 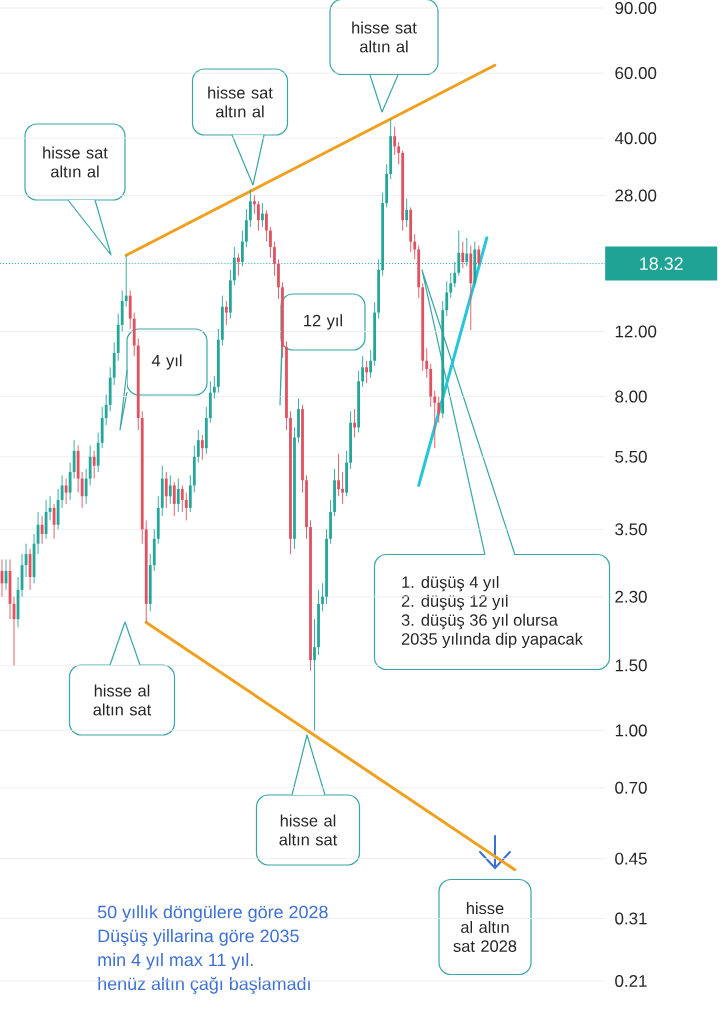 What do you see at coordinates (631, 981) in the screenshot?
I see `y-tick-label: 0.21` at bounding box center [631, 981].